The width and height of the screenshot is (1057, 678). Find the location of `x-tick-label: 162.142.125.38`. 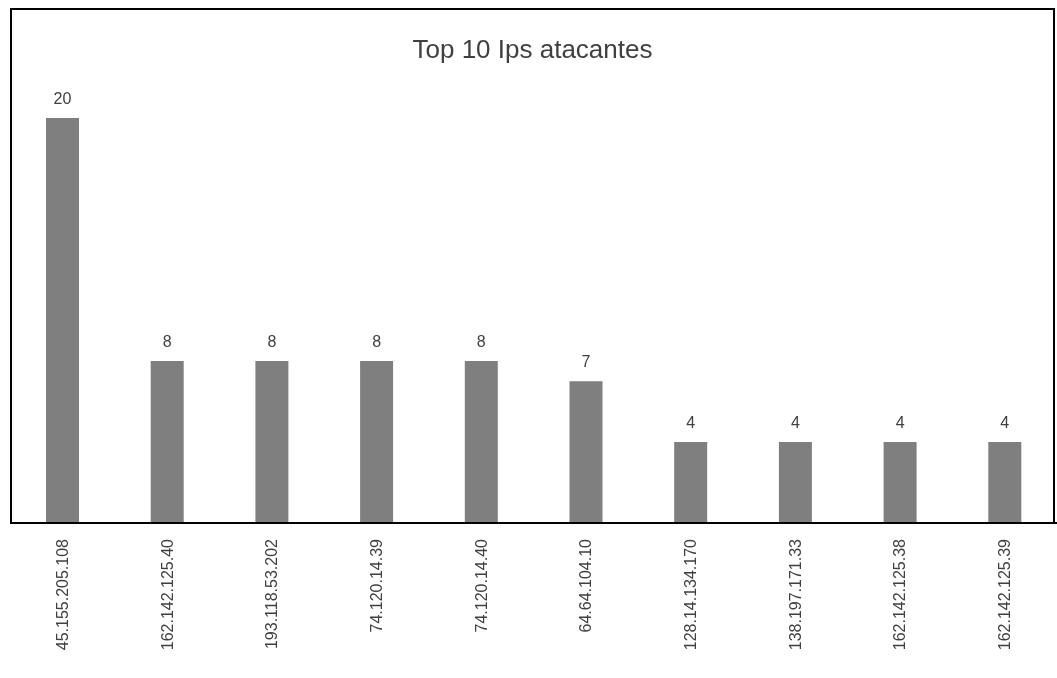

x-tick-label: 162.142.125.38 is located at coordinates (900, 594).